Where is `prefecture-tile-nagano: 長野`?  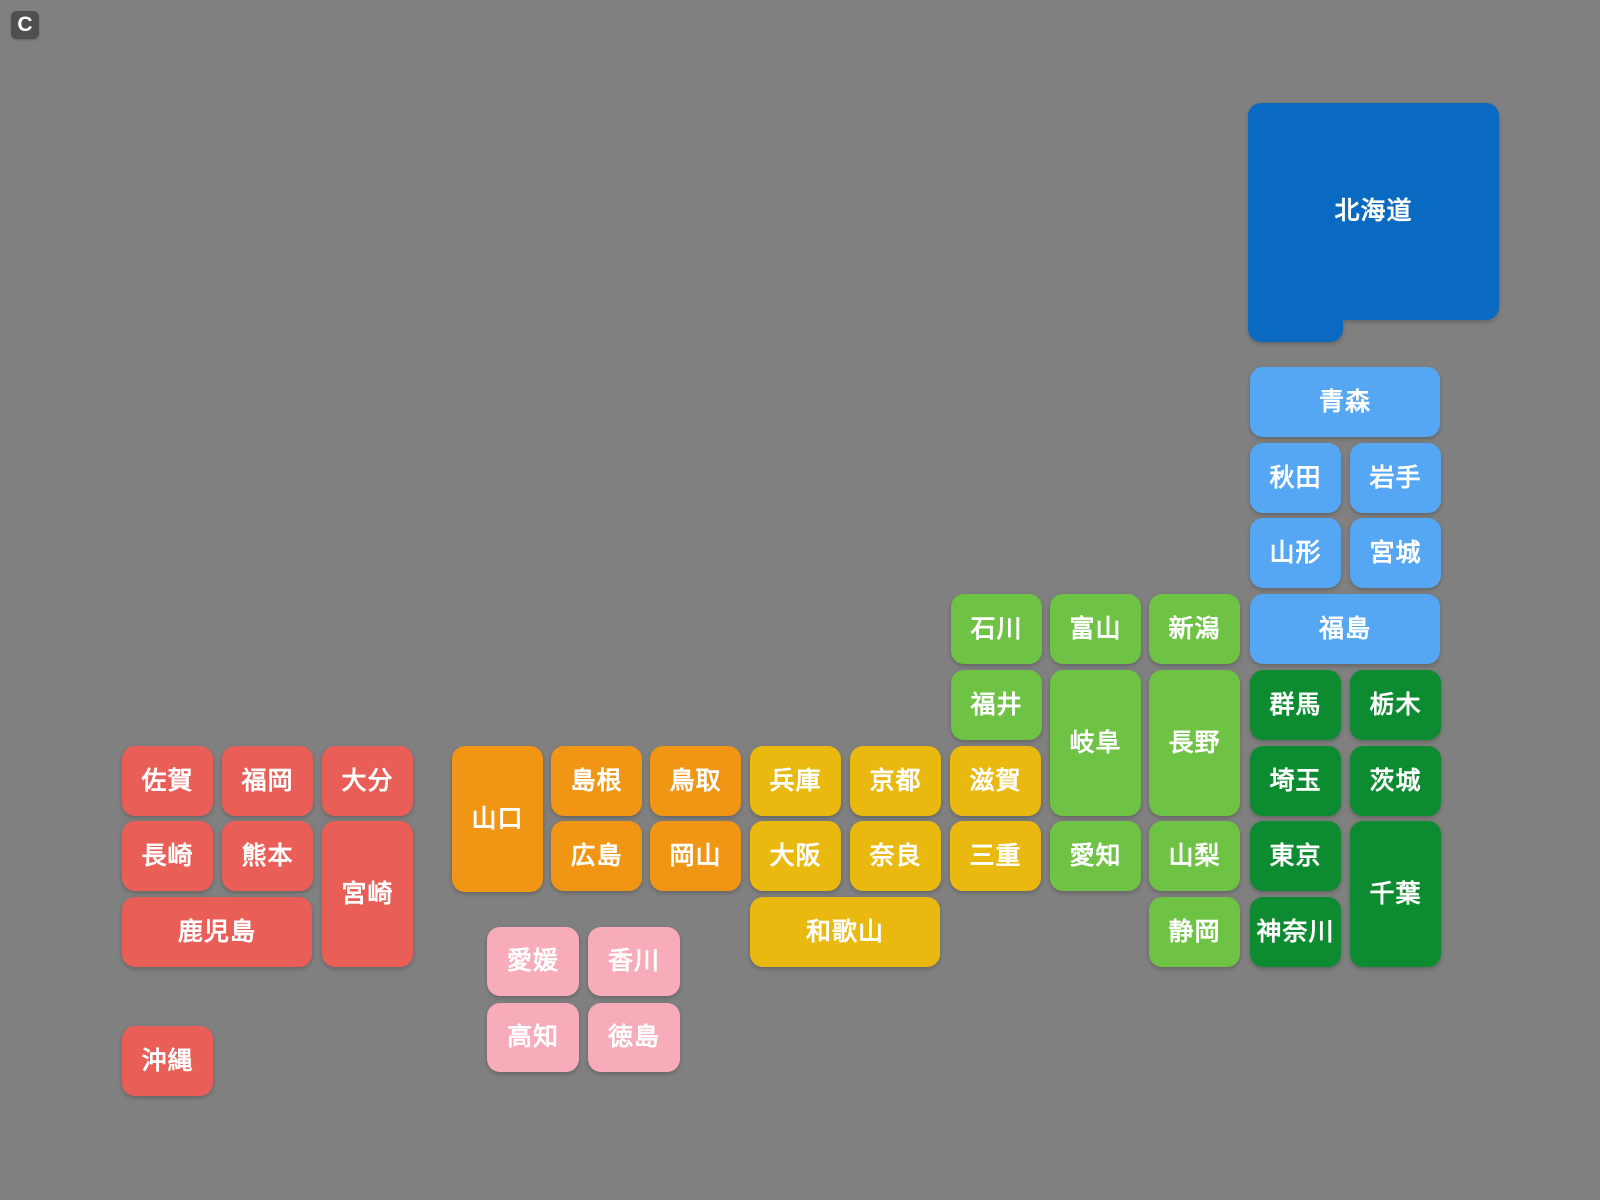 prefecture-tile-nagano: 長野 is located at coordinates (1194, 743).